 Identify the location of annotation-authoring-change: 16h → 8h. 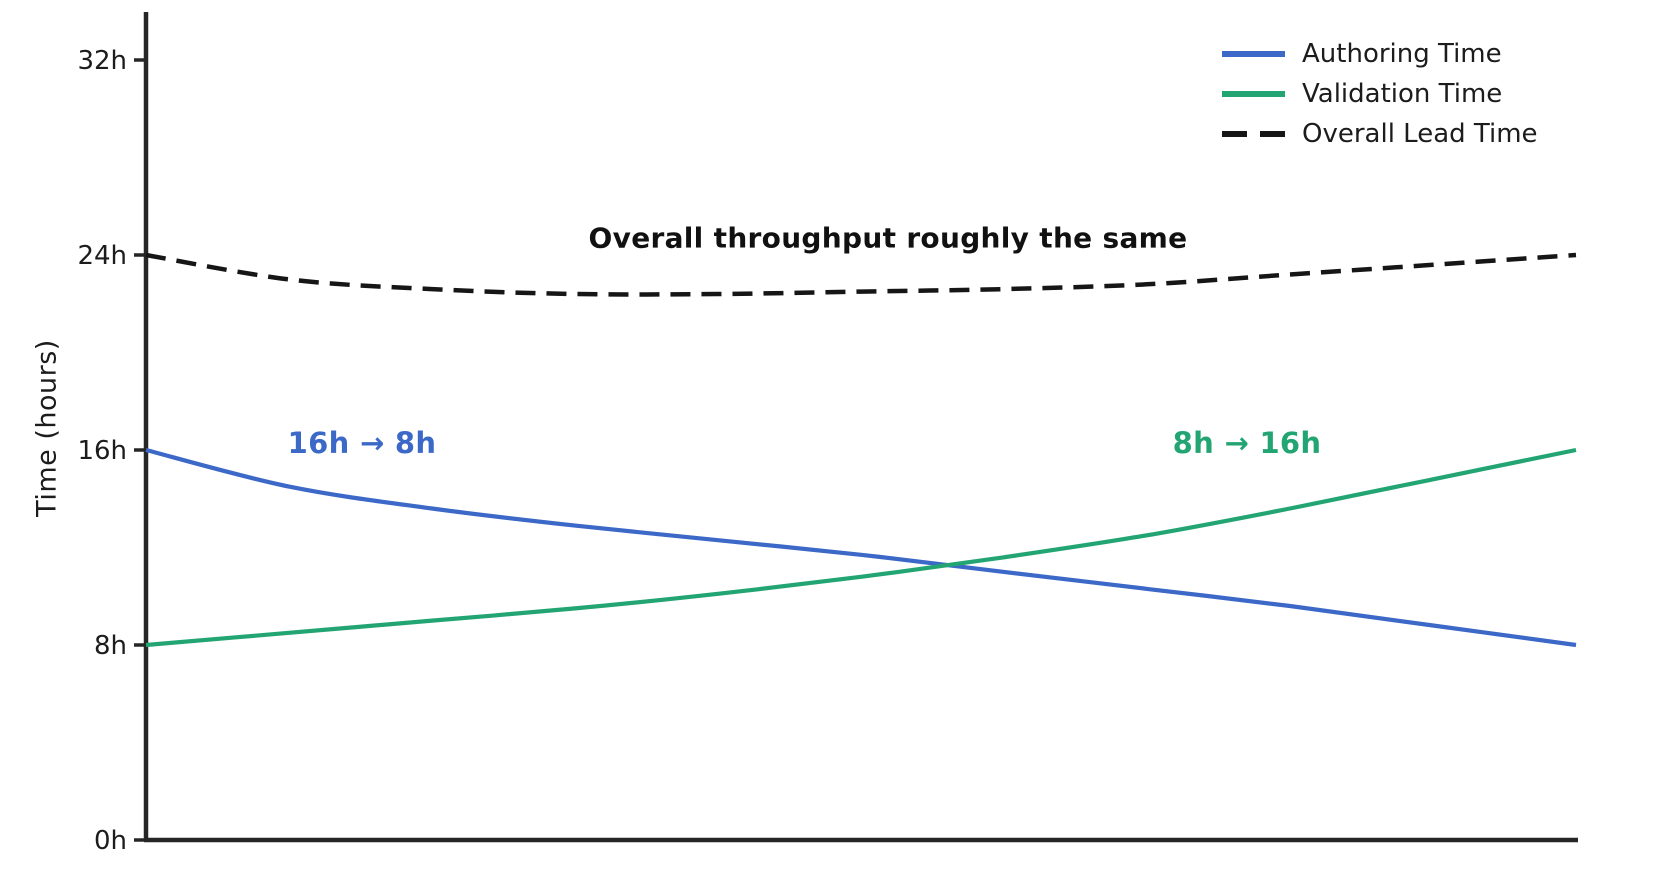
(362, 443).